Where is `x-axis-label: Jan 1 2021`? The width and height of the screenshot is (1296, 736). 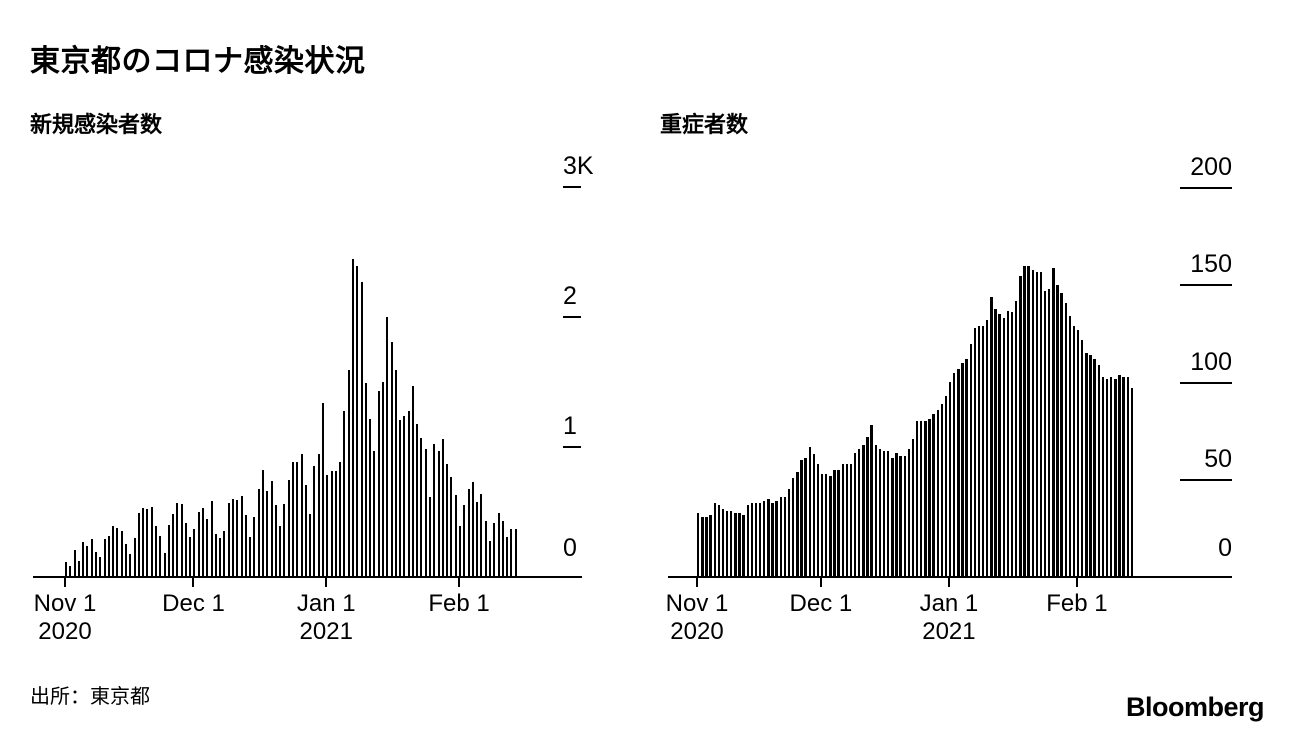 x-axis-label: Jan 1 2021 is located at coordinates (949, 618).